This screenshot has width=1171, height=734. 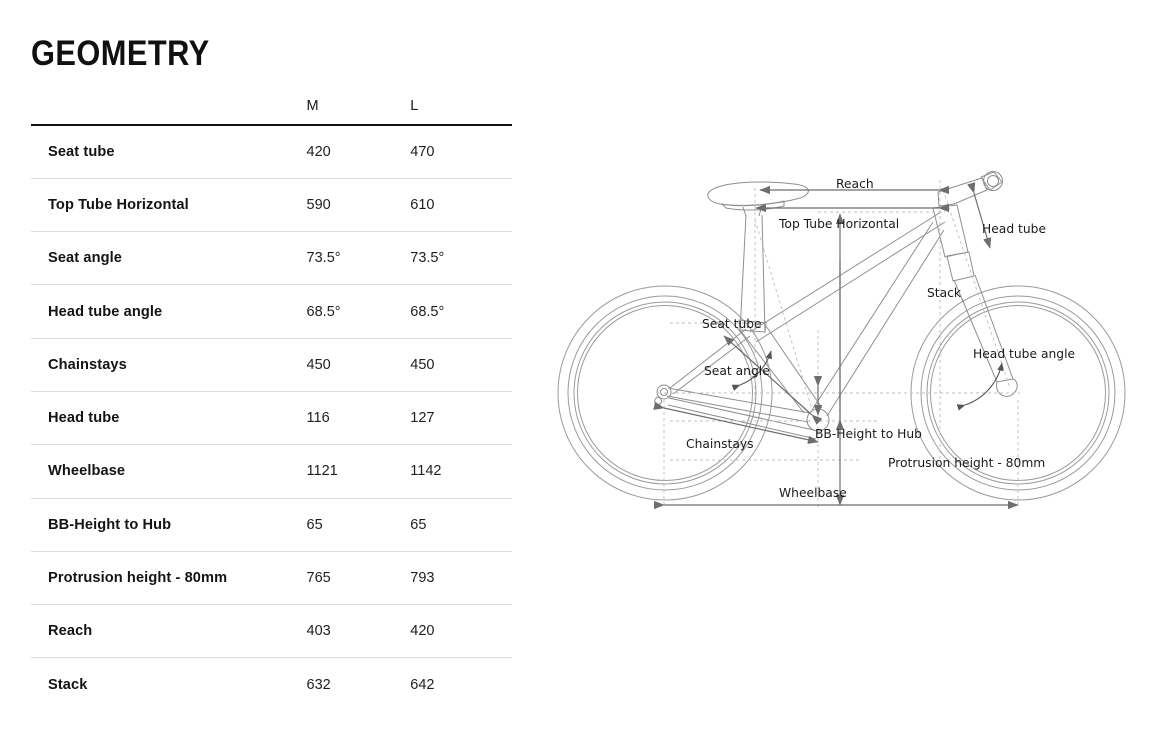 I want to click on label-seat-tube: Seat tube, so click(x=732, y=324).